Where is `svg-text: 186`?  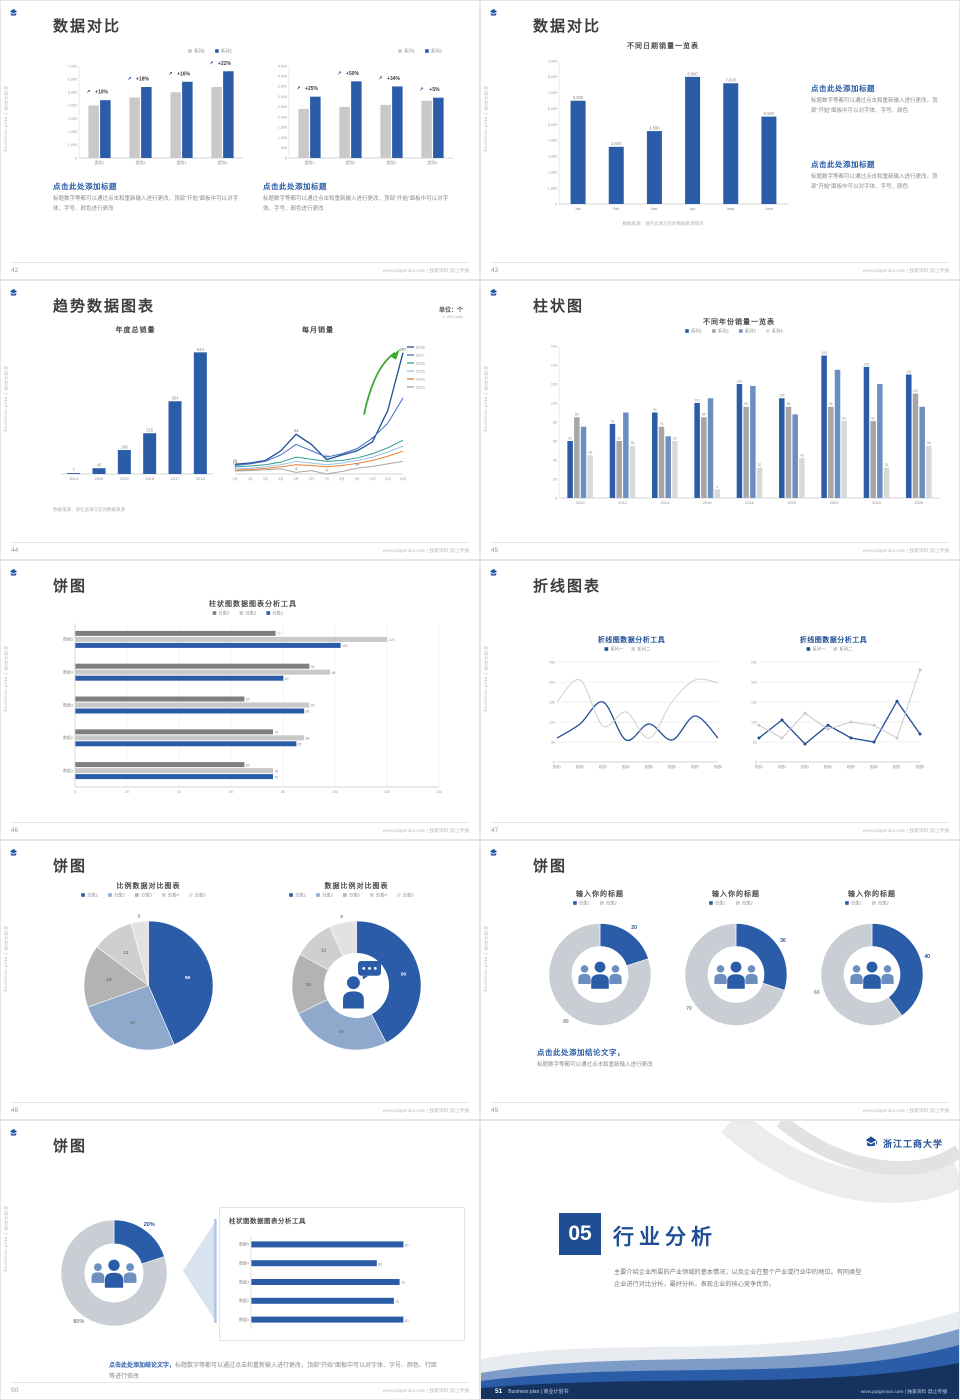
svg-text: 186 is located at coordinates (125, 446).